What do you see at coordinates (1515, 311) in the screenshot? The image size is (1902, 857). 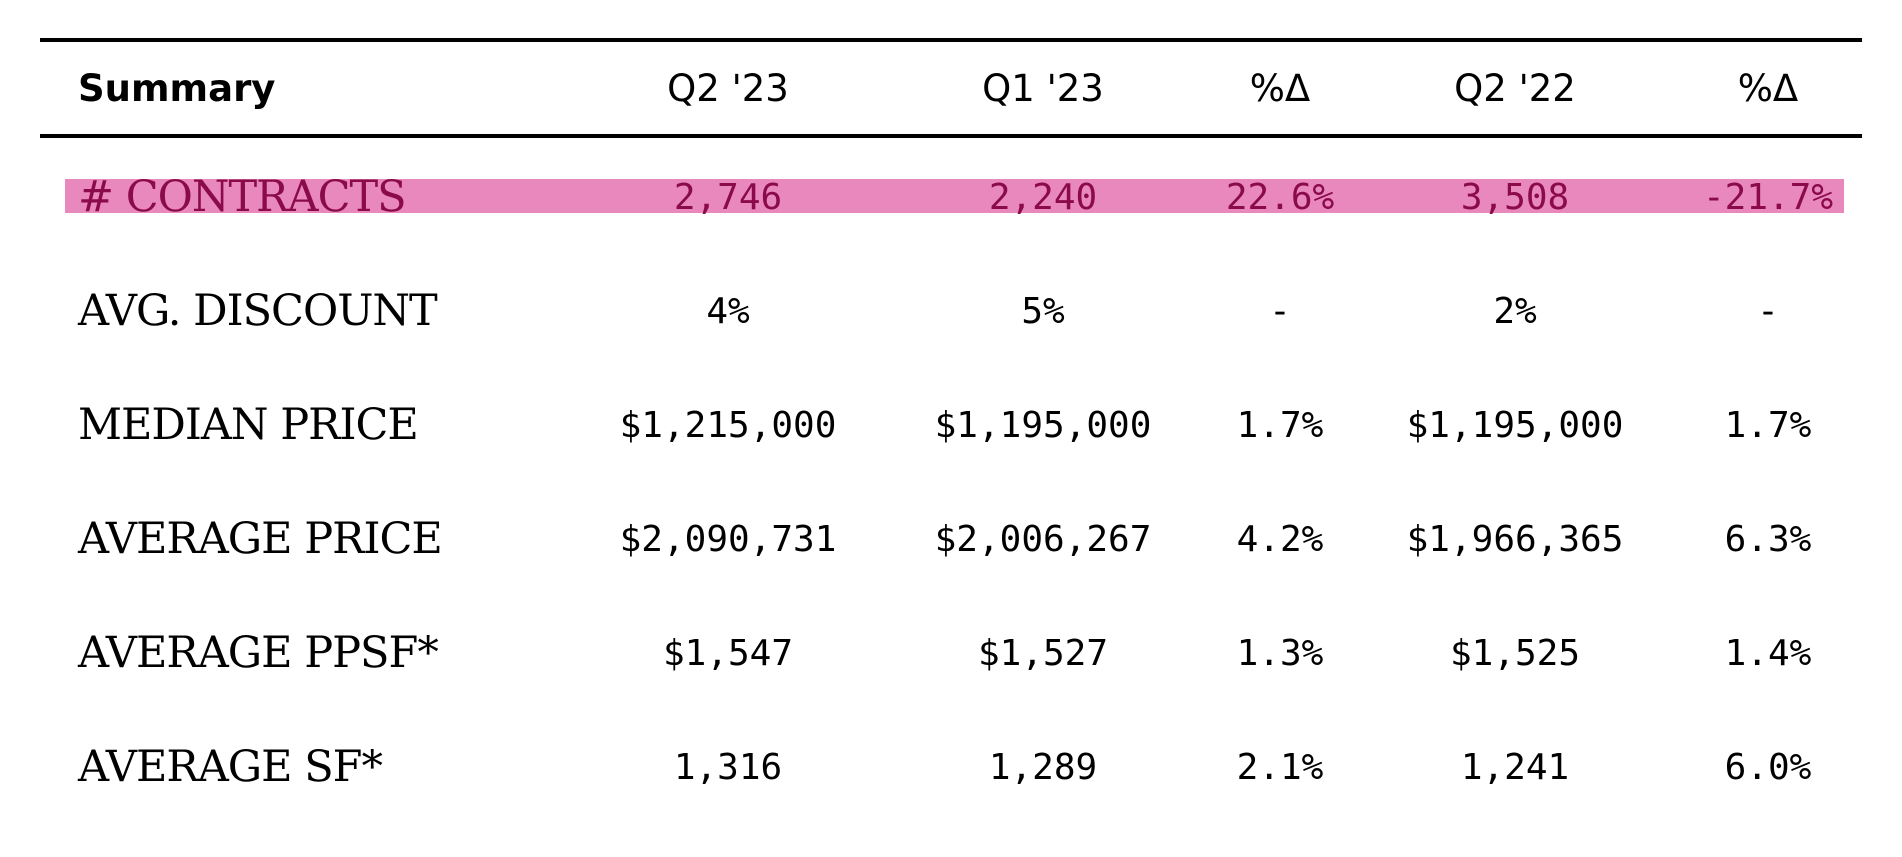 I see `cell-value: 2%` at bounding box center [1515, 311].